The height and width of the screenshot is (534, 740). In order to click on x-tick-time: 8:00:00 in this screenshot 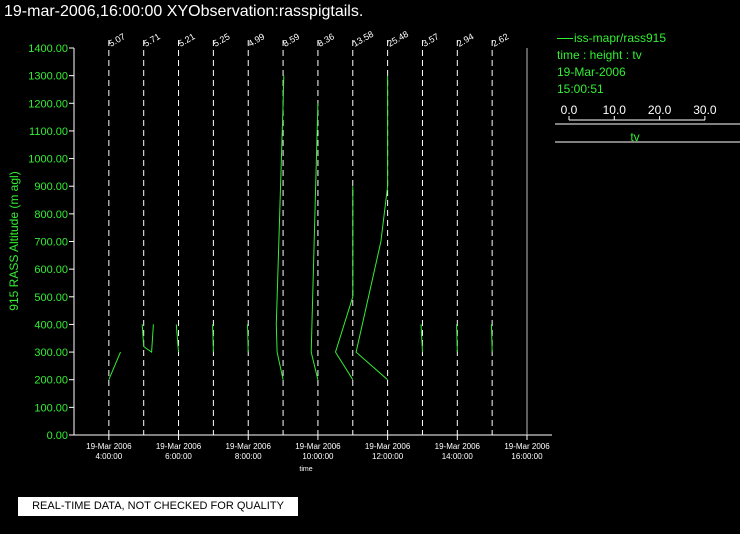, I will do `click(248, 456)`.